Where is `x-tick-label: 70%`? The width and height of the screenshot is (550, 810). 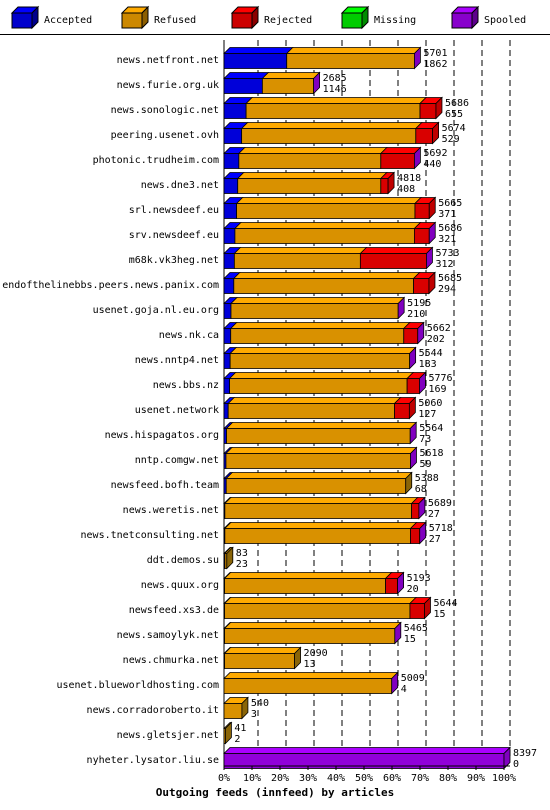 x-tick-label: 70% is located at coordinates (420, 778).